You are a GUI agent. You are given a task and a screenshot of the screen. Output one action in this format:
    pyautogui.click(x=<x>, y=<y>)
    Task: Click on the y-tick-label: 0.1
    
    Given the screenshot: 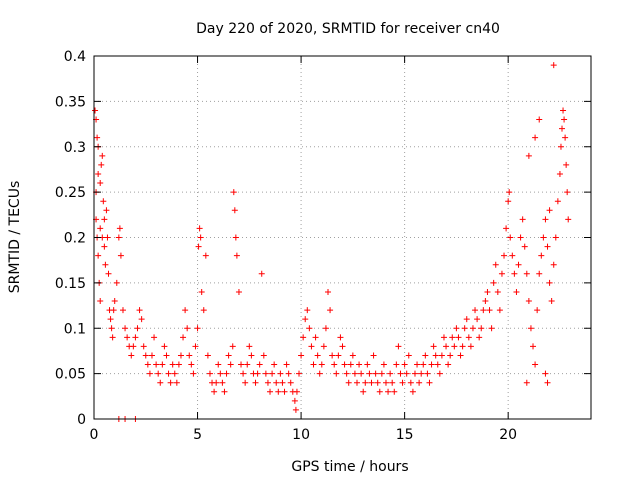 What is the action you would take?
    pyautogui.click(x=75, y=329)
    